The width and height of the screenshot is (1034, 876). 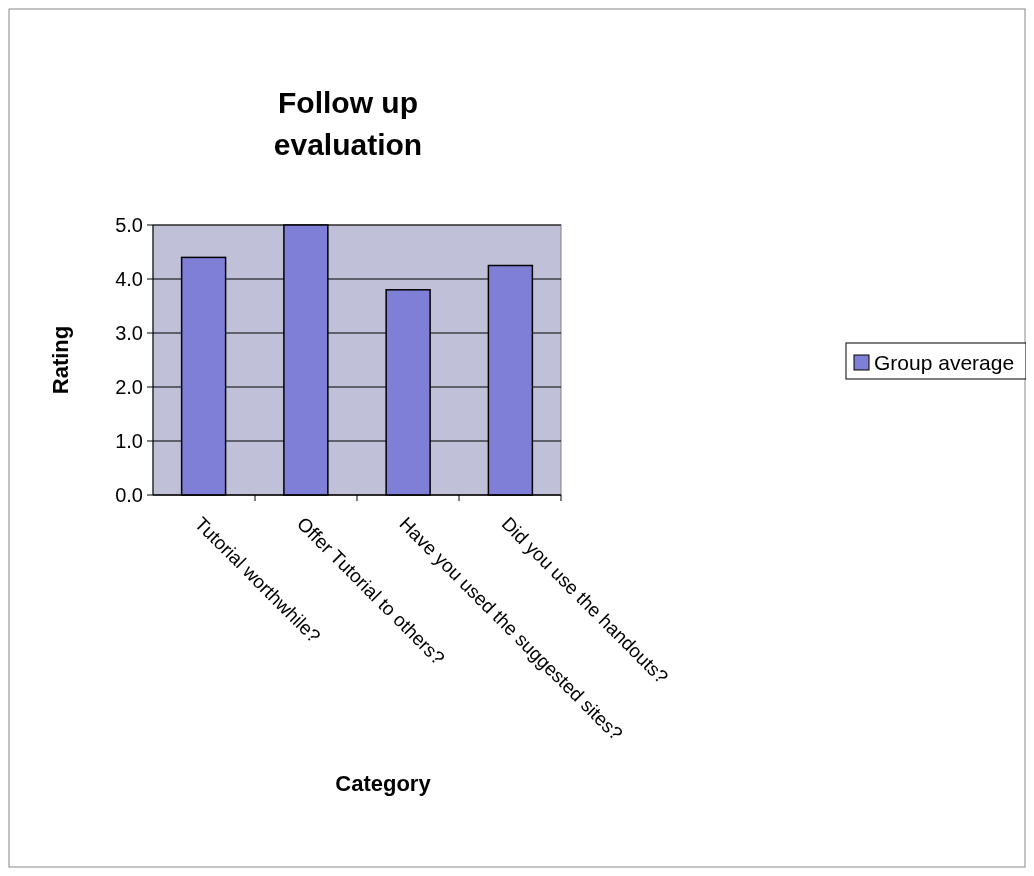 What do you see at coordinates (129, 333) in the screenshot?
I see `y-tick-label: 3.0` at bounding box center [129, 333].